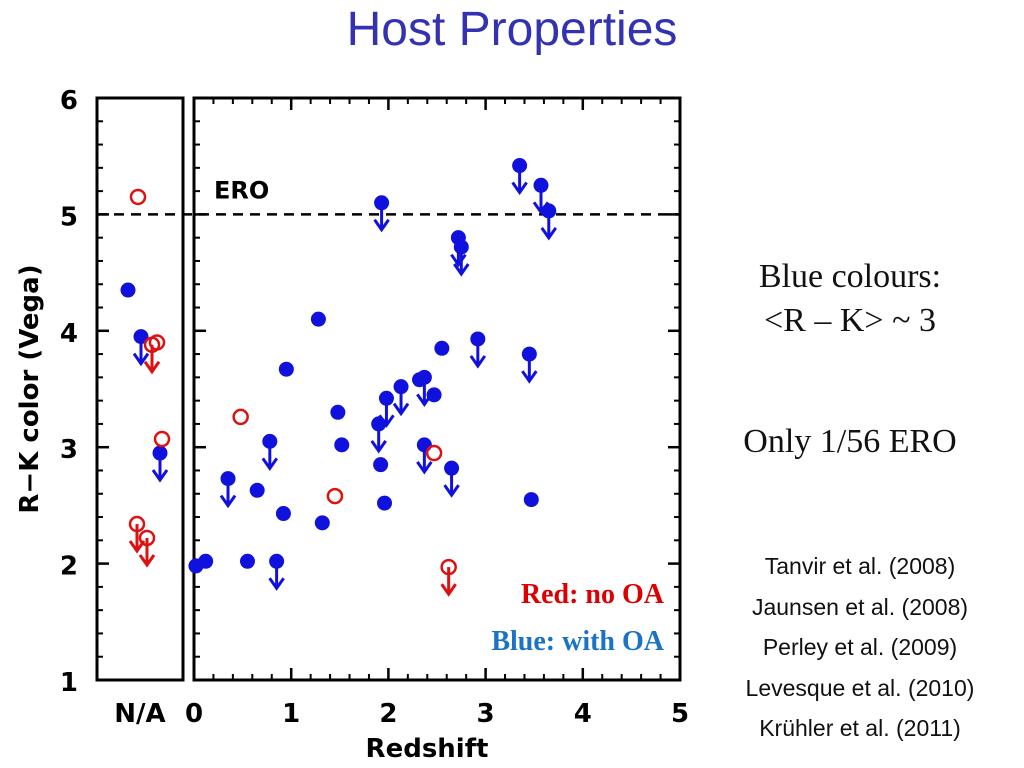 Image resolution: width=1024 pixels, height=768 pixels. I want to click on y-tick-label: 2, so click(69, 567).